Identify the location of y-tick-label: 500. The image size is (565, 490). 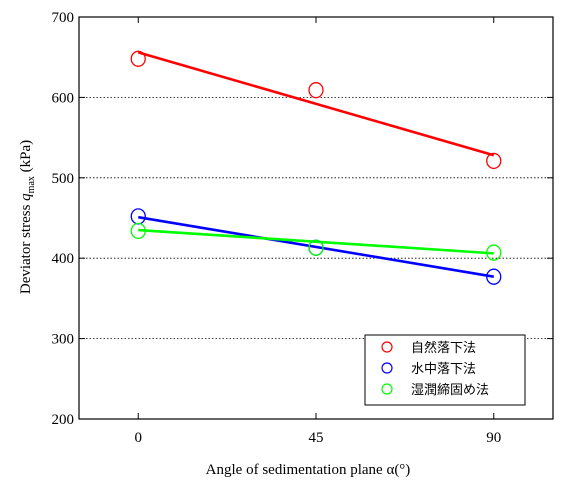
(63, 179).